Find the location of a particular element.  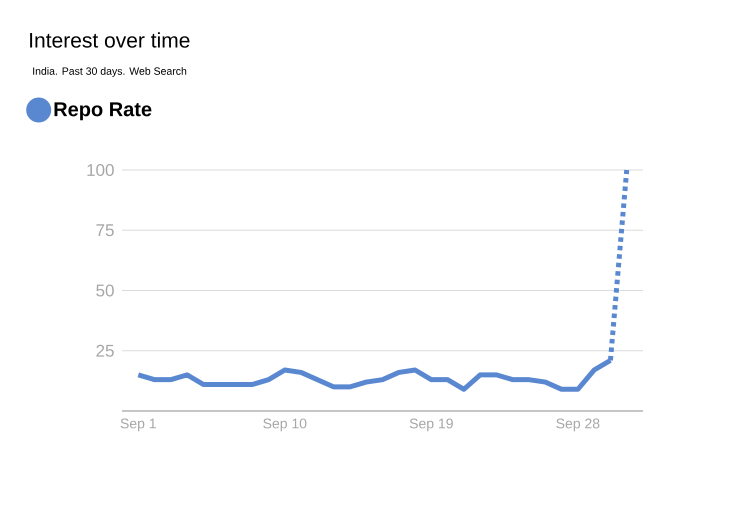

chart-title: Interest over time is located at coordinates (110, 40).